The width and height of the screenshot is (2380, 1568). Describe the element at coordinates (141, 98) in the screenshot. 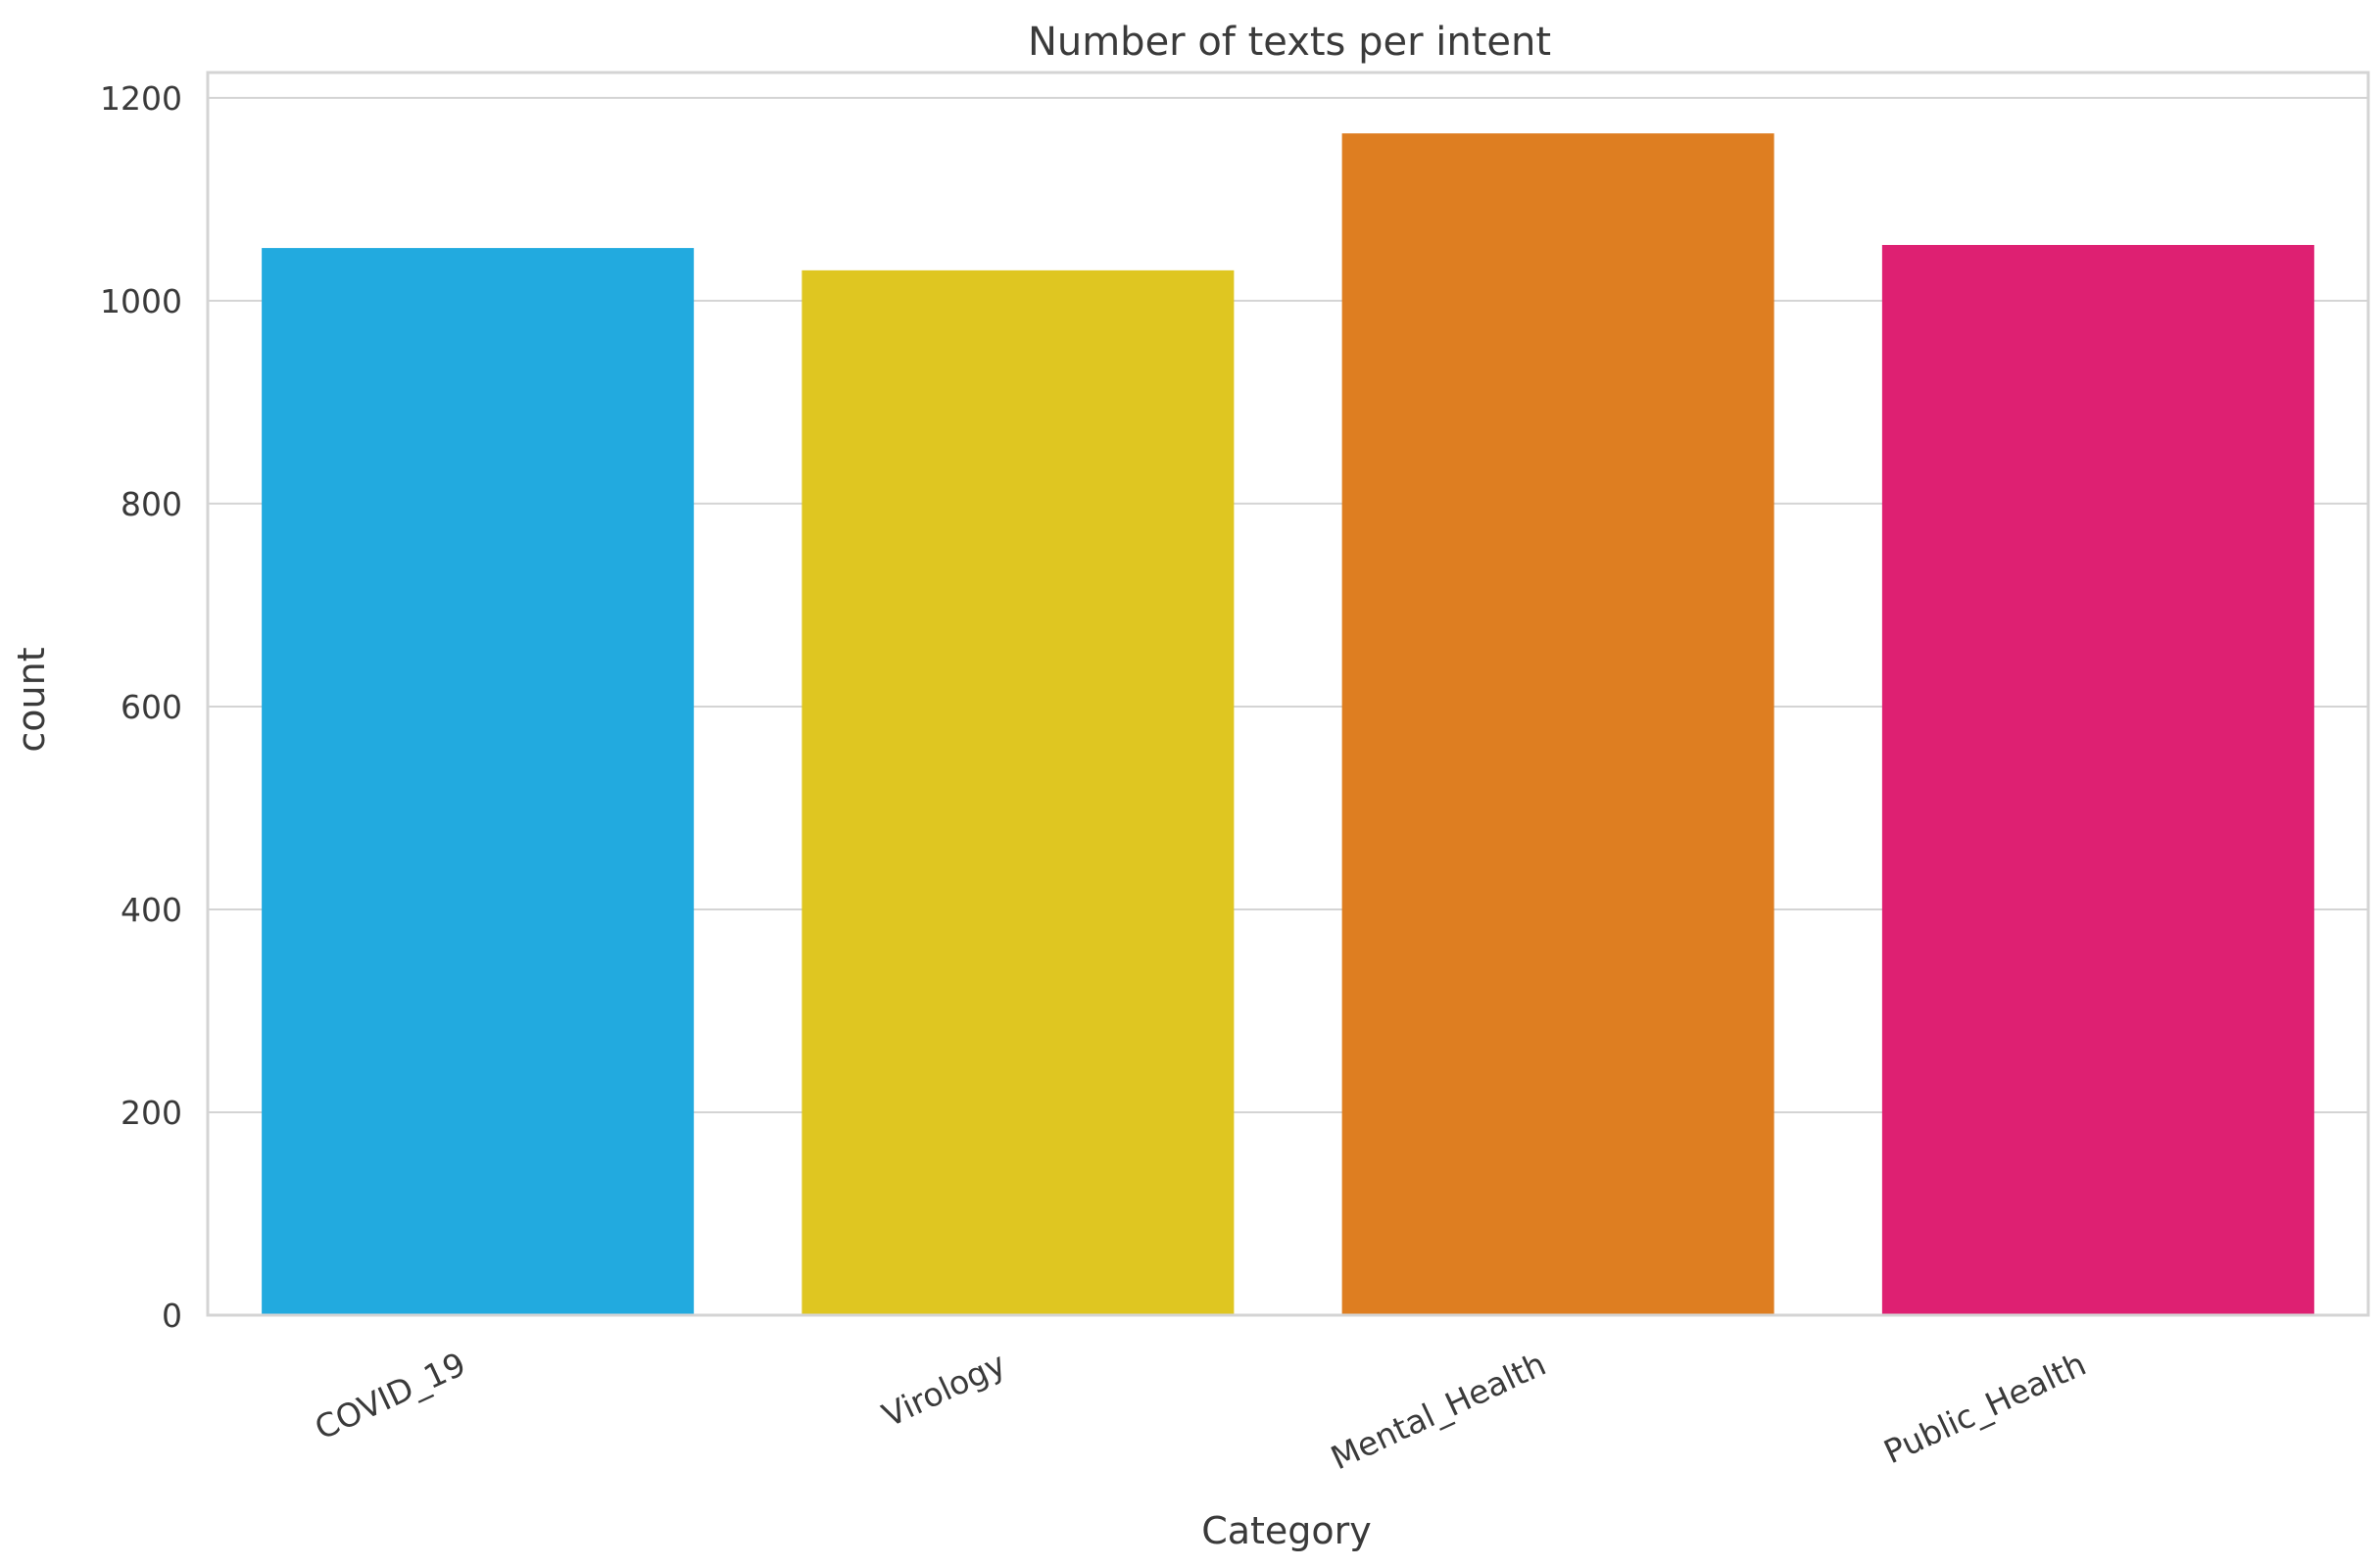

I see `y-tick-label: 1200` at that location.